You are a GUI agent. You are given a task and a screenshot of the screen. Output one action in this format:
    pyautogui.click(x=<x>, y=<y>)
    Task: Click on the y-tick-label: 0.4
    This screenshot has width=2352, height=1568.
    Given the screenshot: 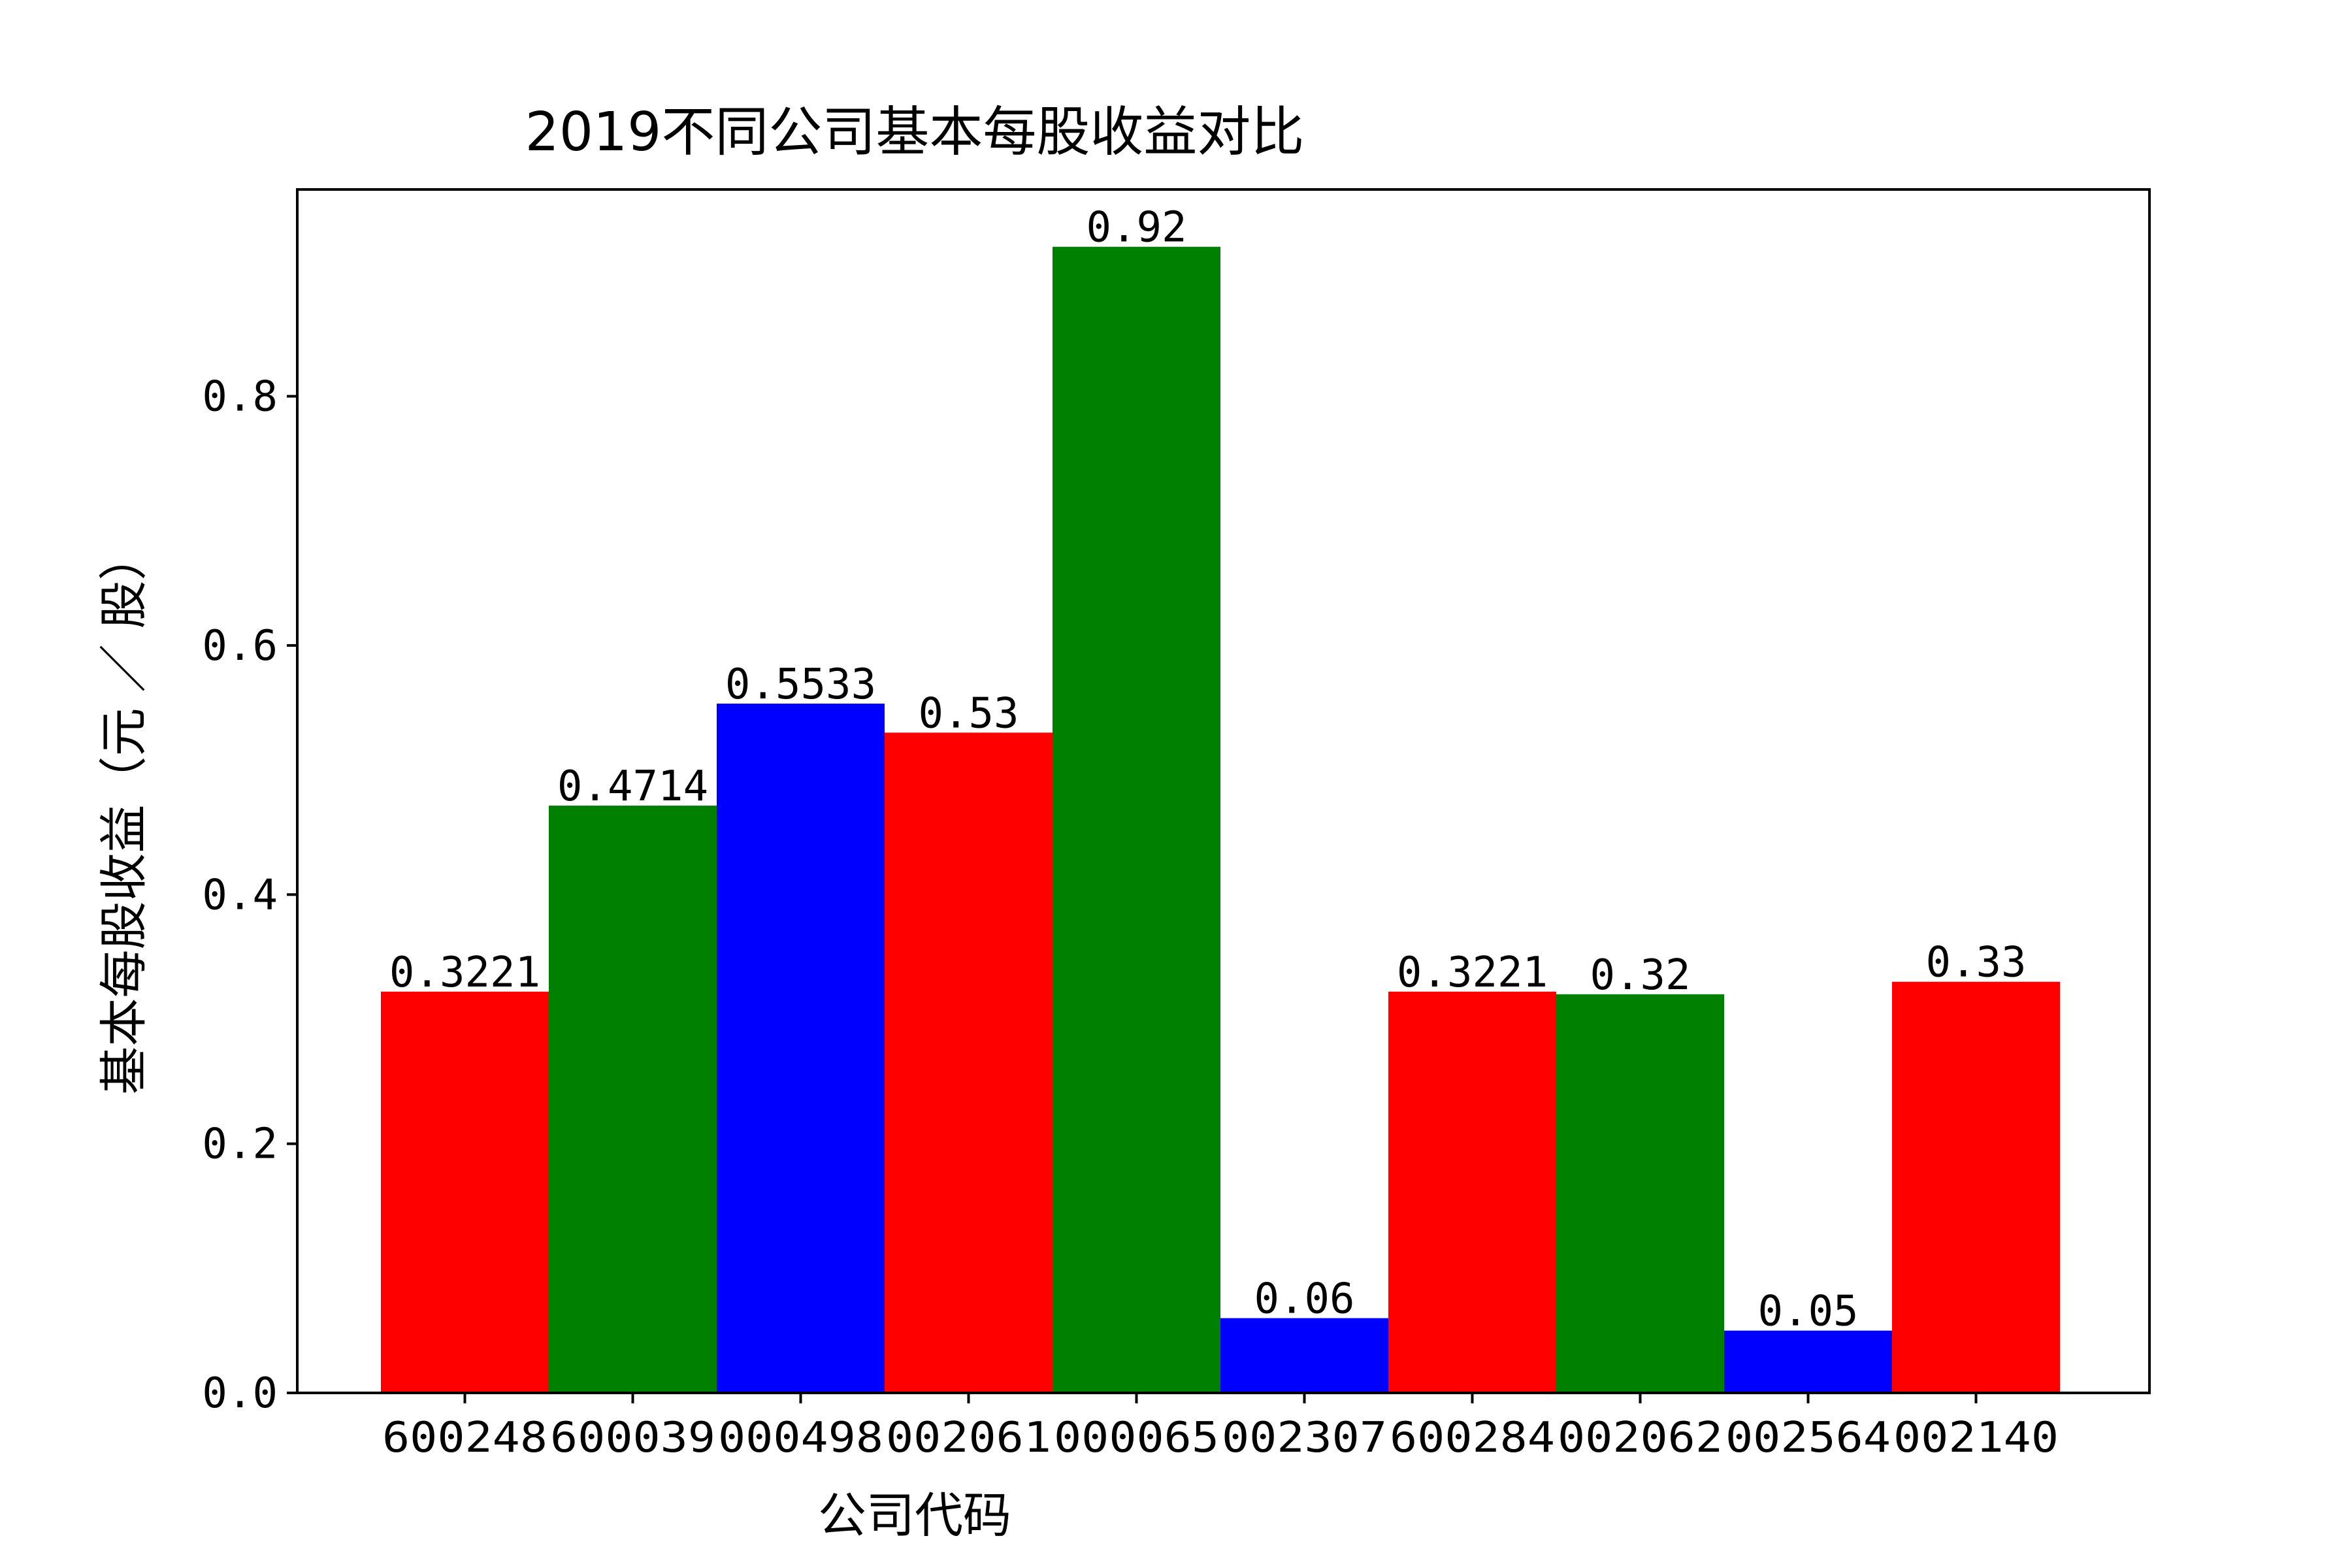 What is the action you would take?
    pyautogui.click(x=240, y=895)
    